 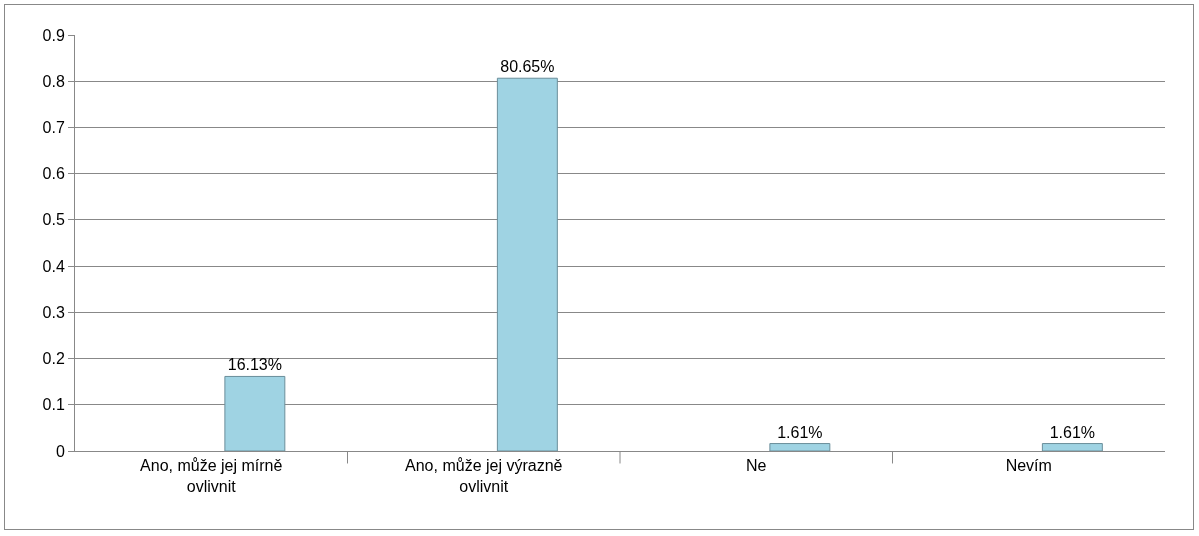 I want to click on y-tick-label: 0.6, so click(x=53, y=174).